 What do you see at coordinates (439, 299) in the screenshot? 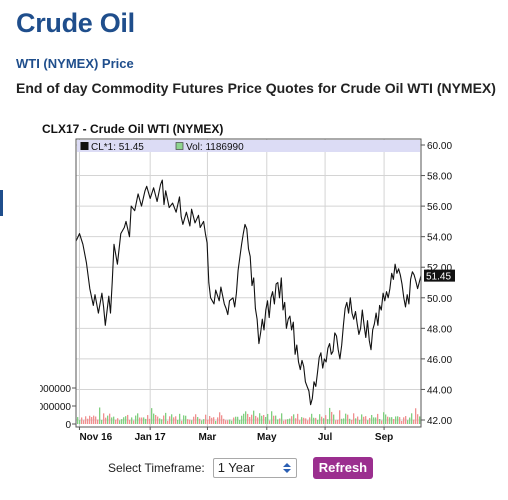
I see `price-tick-label: 50.00` at bounding box center [439, 299].